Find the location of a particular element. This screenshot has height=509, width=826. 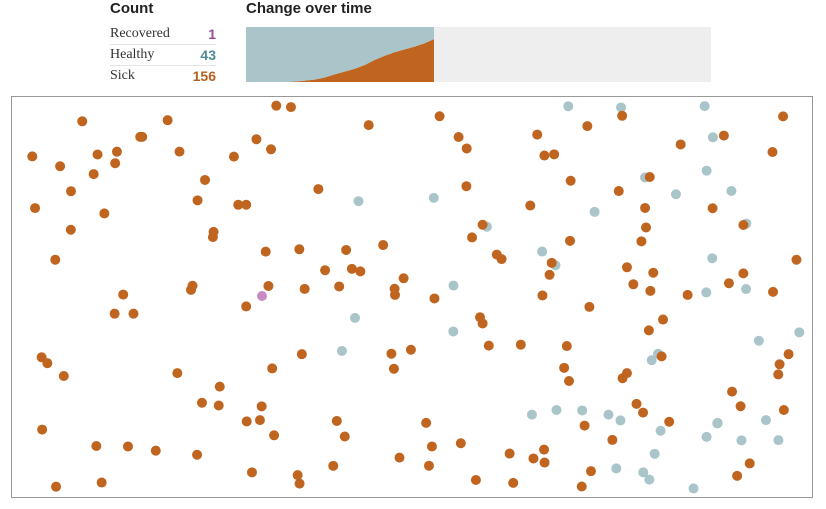

area is located at coordinates (340, 54).